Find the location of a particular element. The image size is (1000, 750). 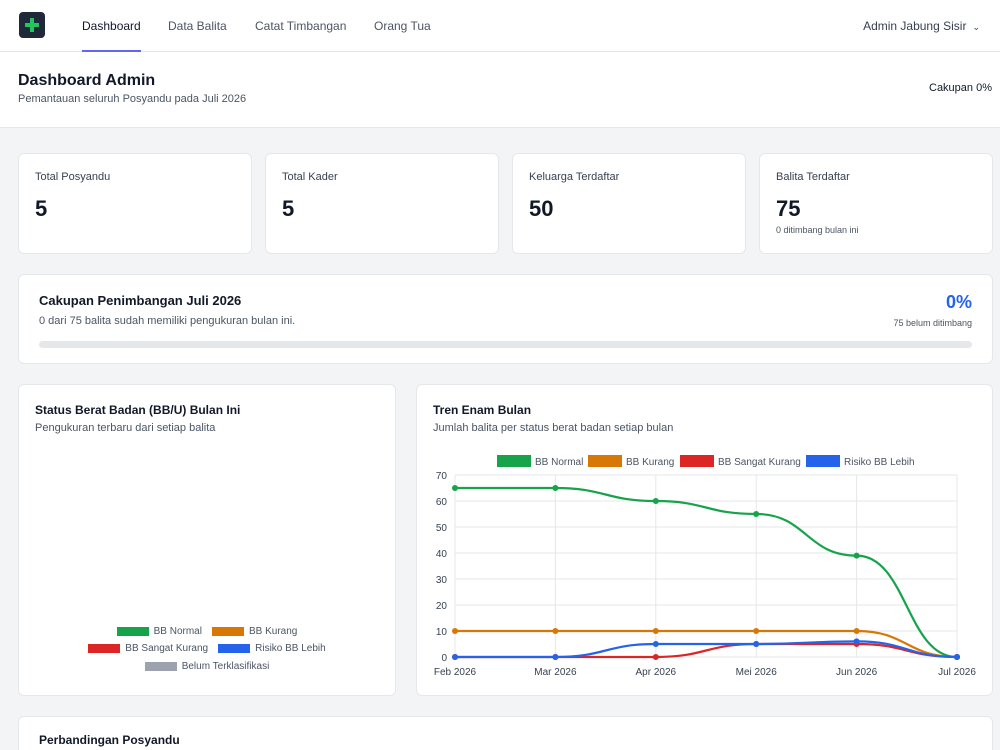

plus-icon is located at coordinates (32, 25).